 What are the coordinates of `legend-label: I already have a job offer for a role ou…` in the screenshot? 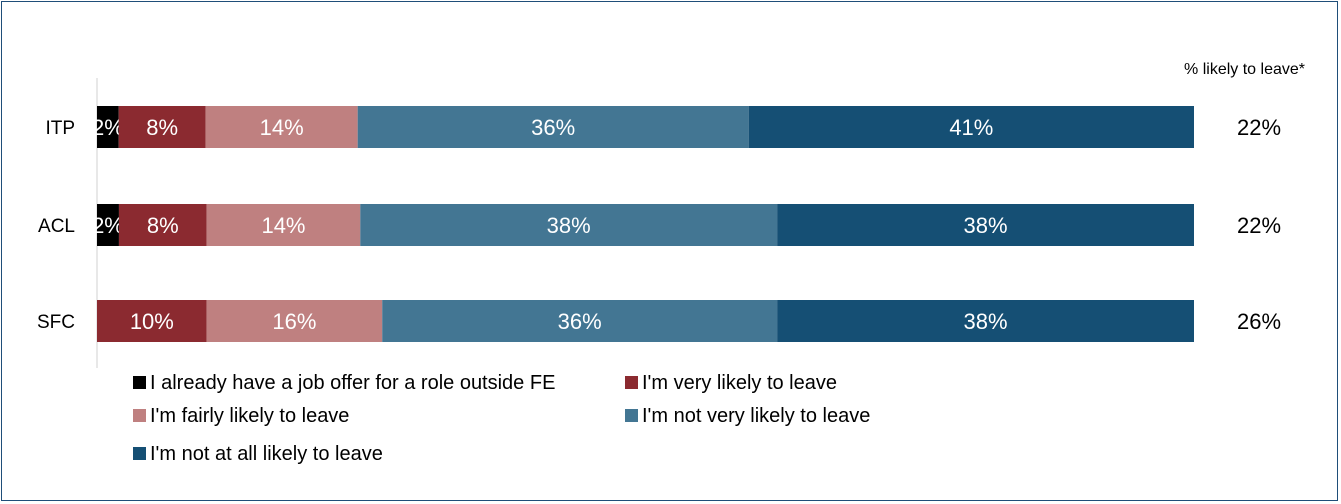 It's located at (352, 383).